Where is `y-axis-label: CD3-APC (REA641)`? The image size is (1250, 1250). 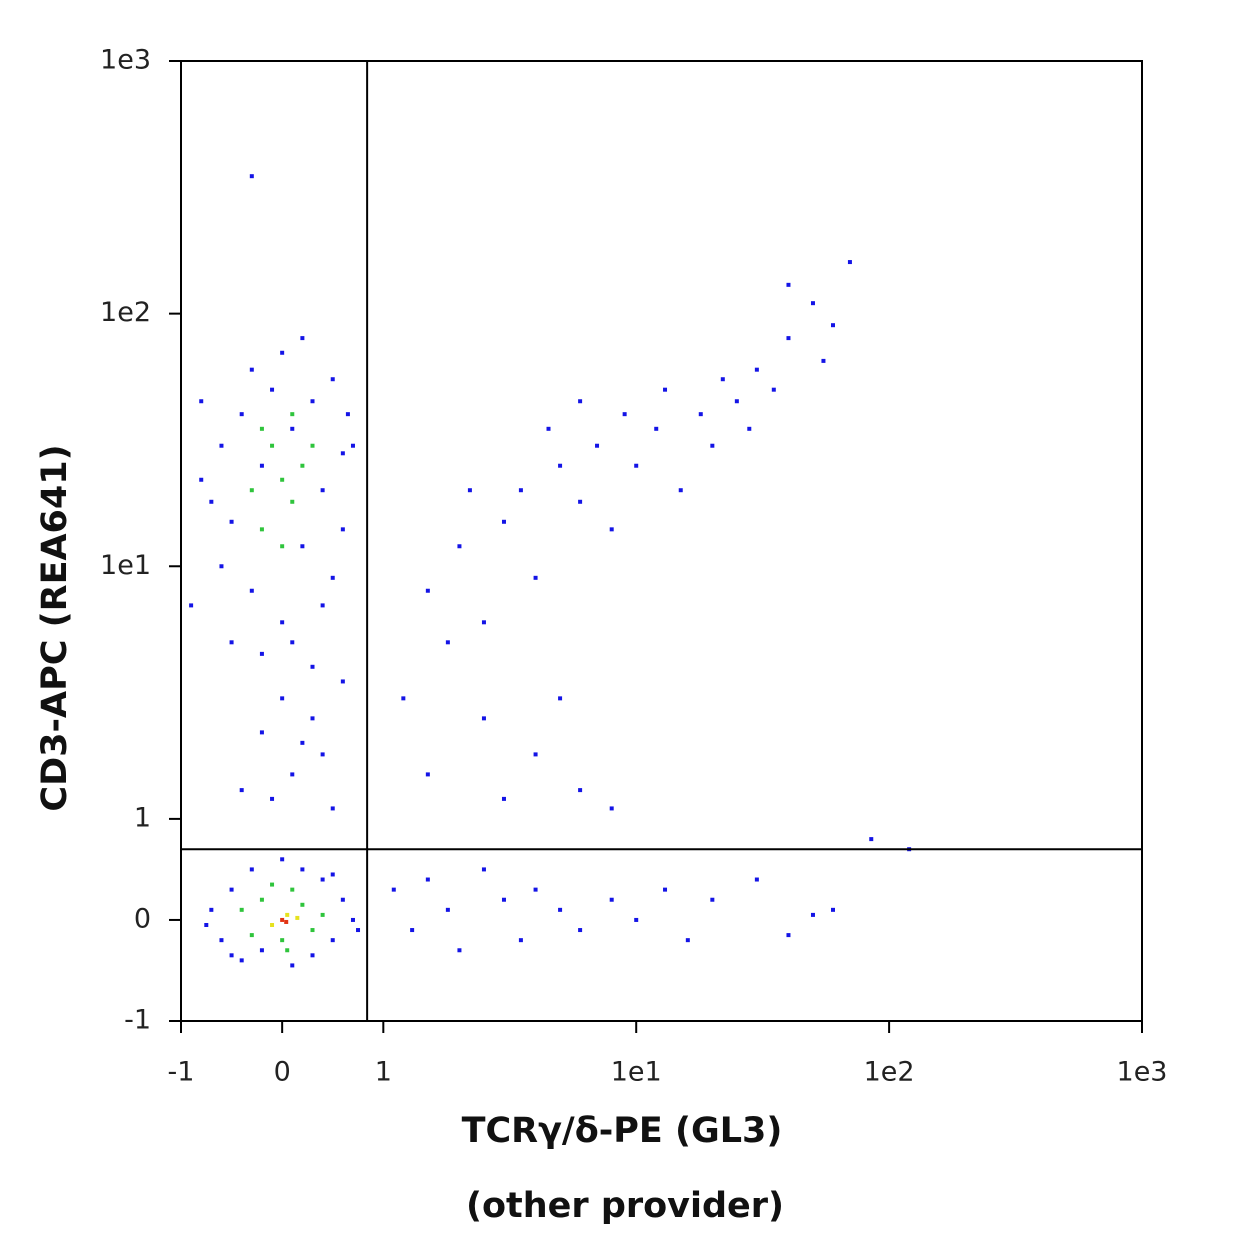
y-axis-label: CD3-APC (REA641) is located at coordinates (55, 627).